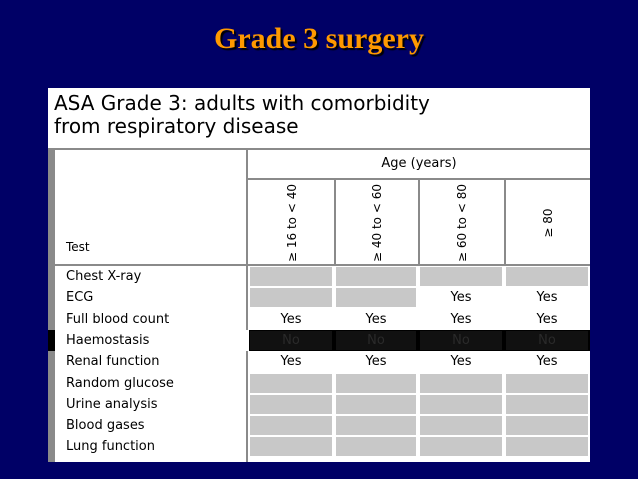 This screenshot has width=638, height=479. I want to click on row-test-name: Random glucose, so click(120, 383).